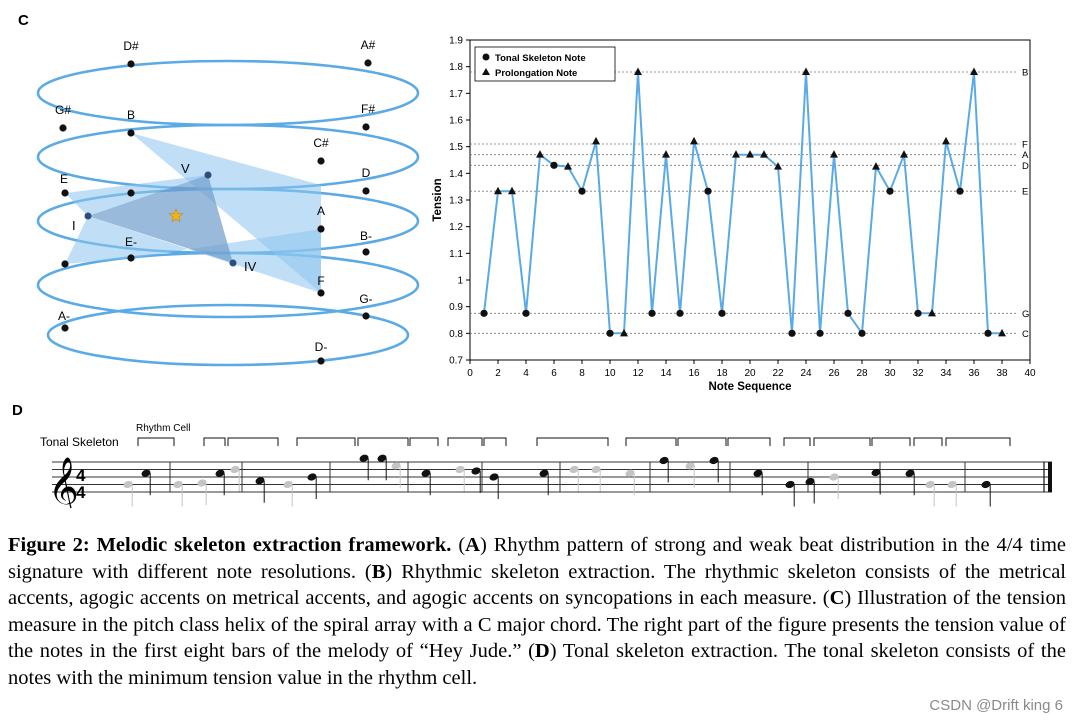  I want to click on pitch-label-E-: E-, so click(131, 242).